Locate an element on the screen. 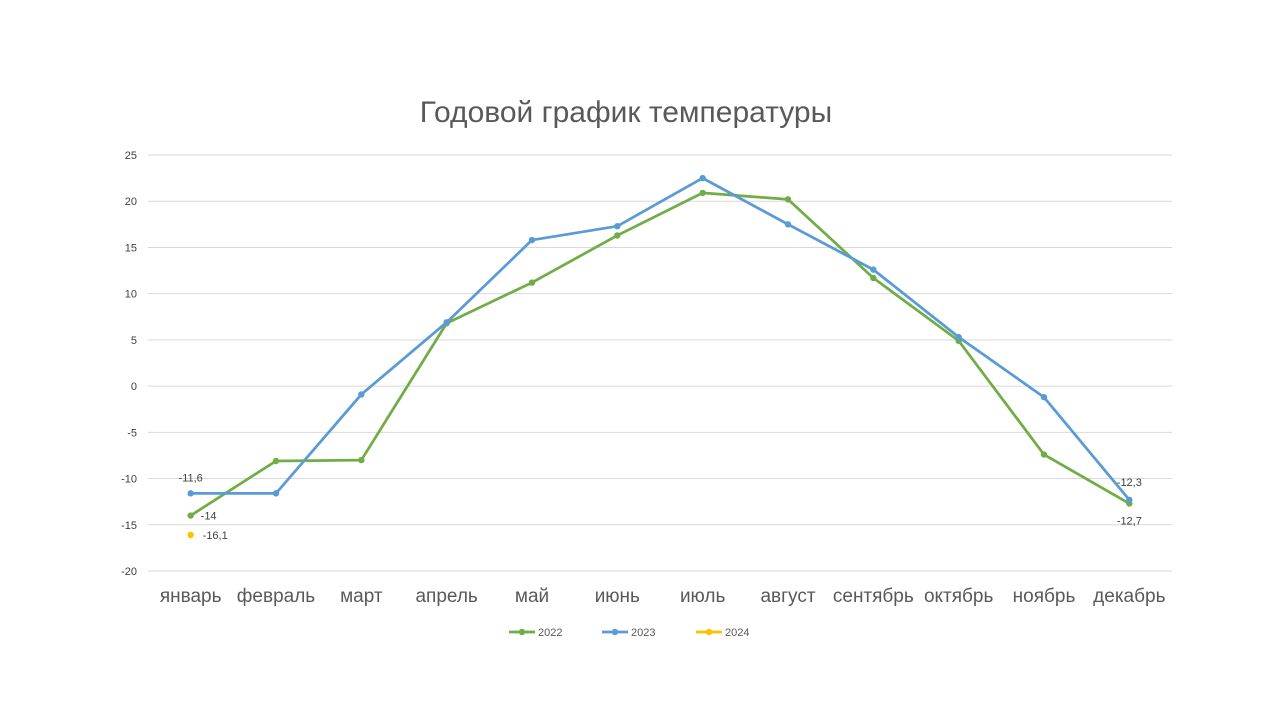 The image size is (1280, 720). y-tick-label: -15 is located at coordinates (129, 526).